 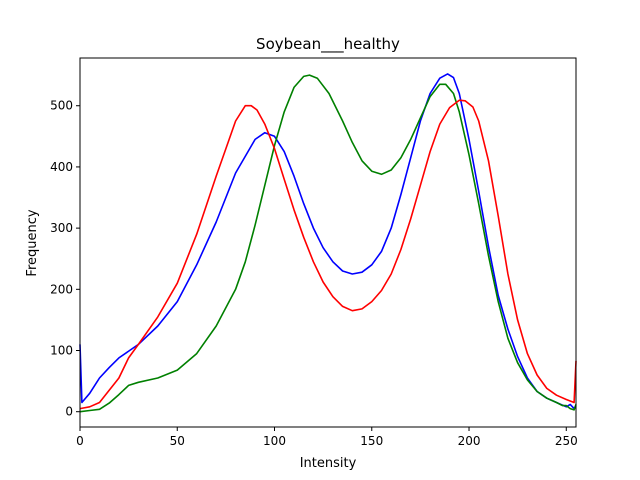 What do you see at coordinates (328, 44) in the screenshot?
I see `chart-title: Soybean___healthy` at bounding box center [328, 44].